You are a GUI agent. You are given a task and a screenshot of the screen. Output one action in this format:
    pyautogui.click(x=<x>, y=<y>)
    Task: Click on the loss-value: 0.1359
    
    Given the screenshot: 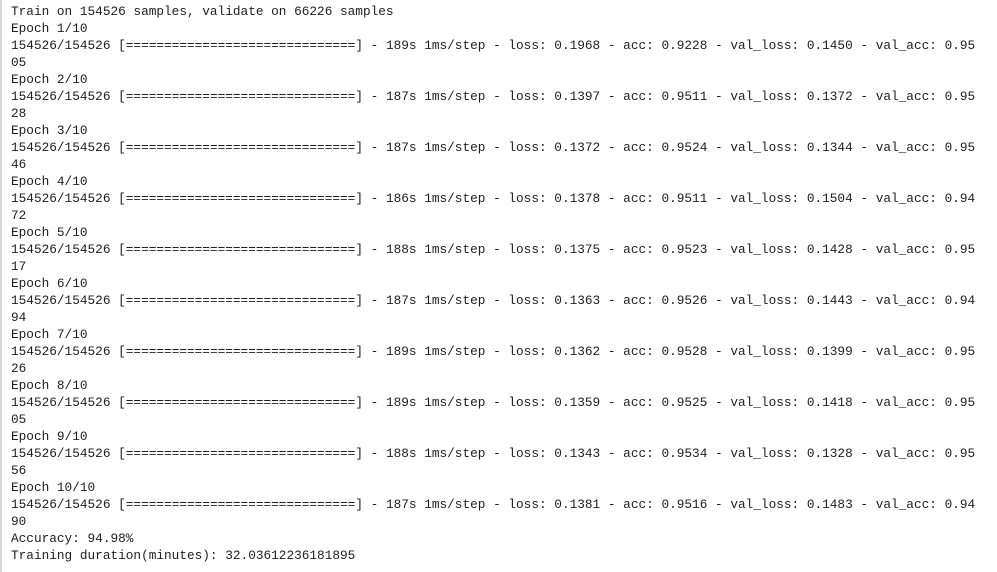 What is the action you would take?
    pyautogui.click(x=577, y=402)
    